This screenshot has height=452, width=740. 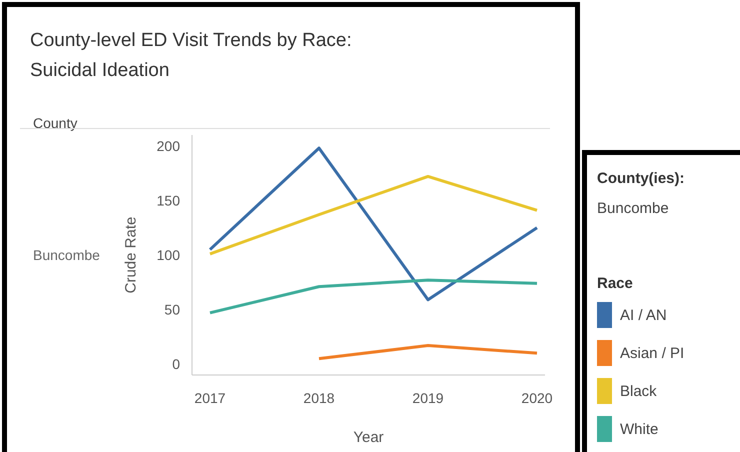 What do you see at coordinates (168, 146) in the screenshot?
I see `y-tick-label: 200` at bounding box center [168, 146].